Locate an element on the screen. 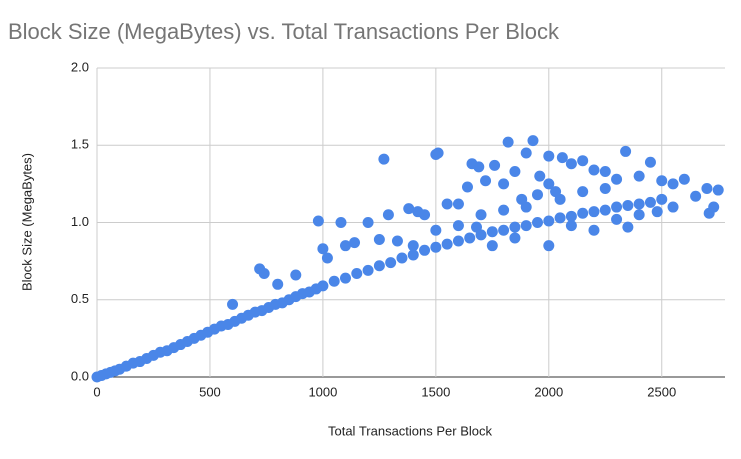 Image resolution: width=741 pixels, height=459 pixels. y-tick-label: 0.0 is located at coordinates (80, 375).